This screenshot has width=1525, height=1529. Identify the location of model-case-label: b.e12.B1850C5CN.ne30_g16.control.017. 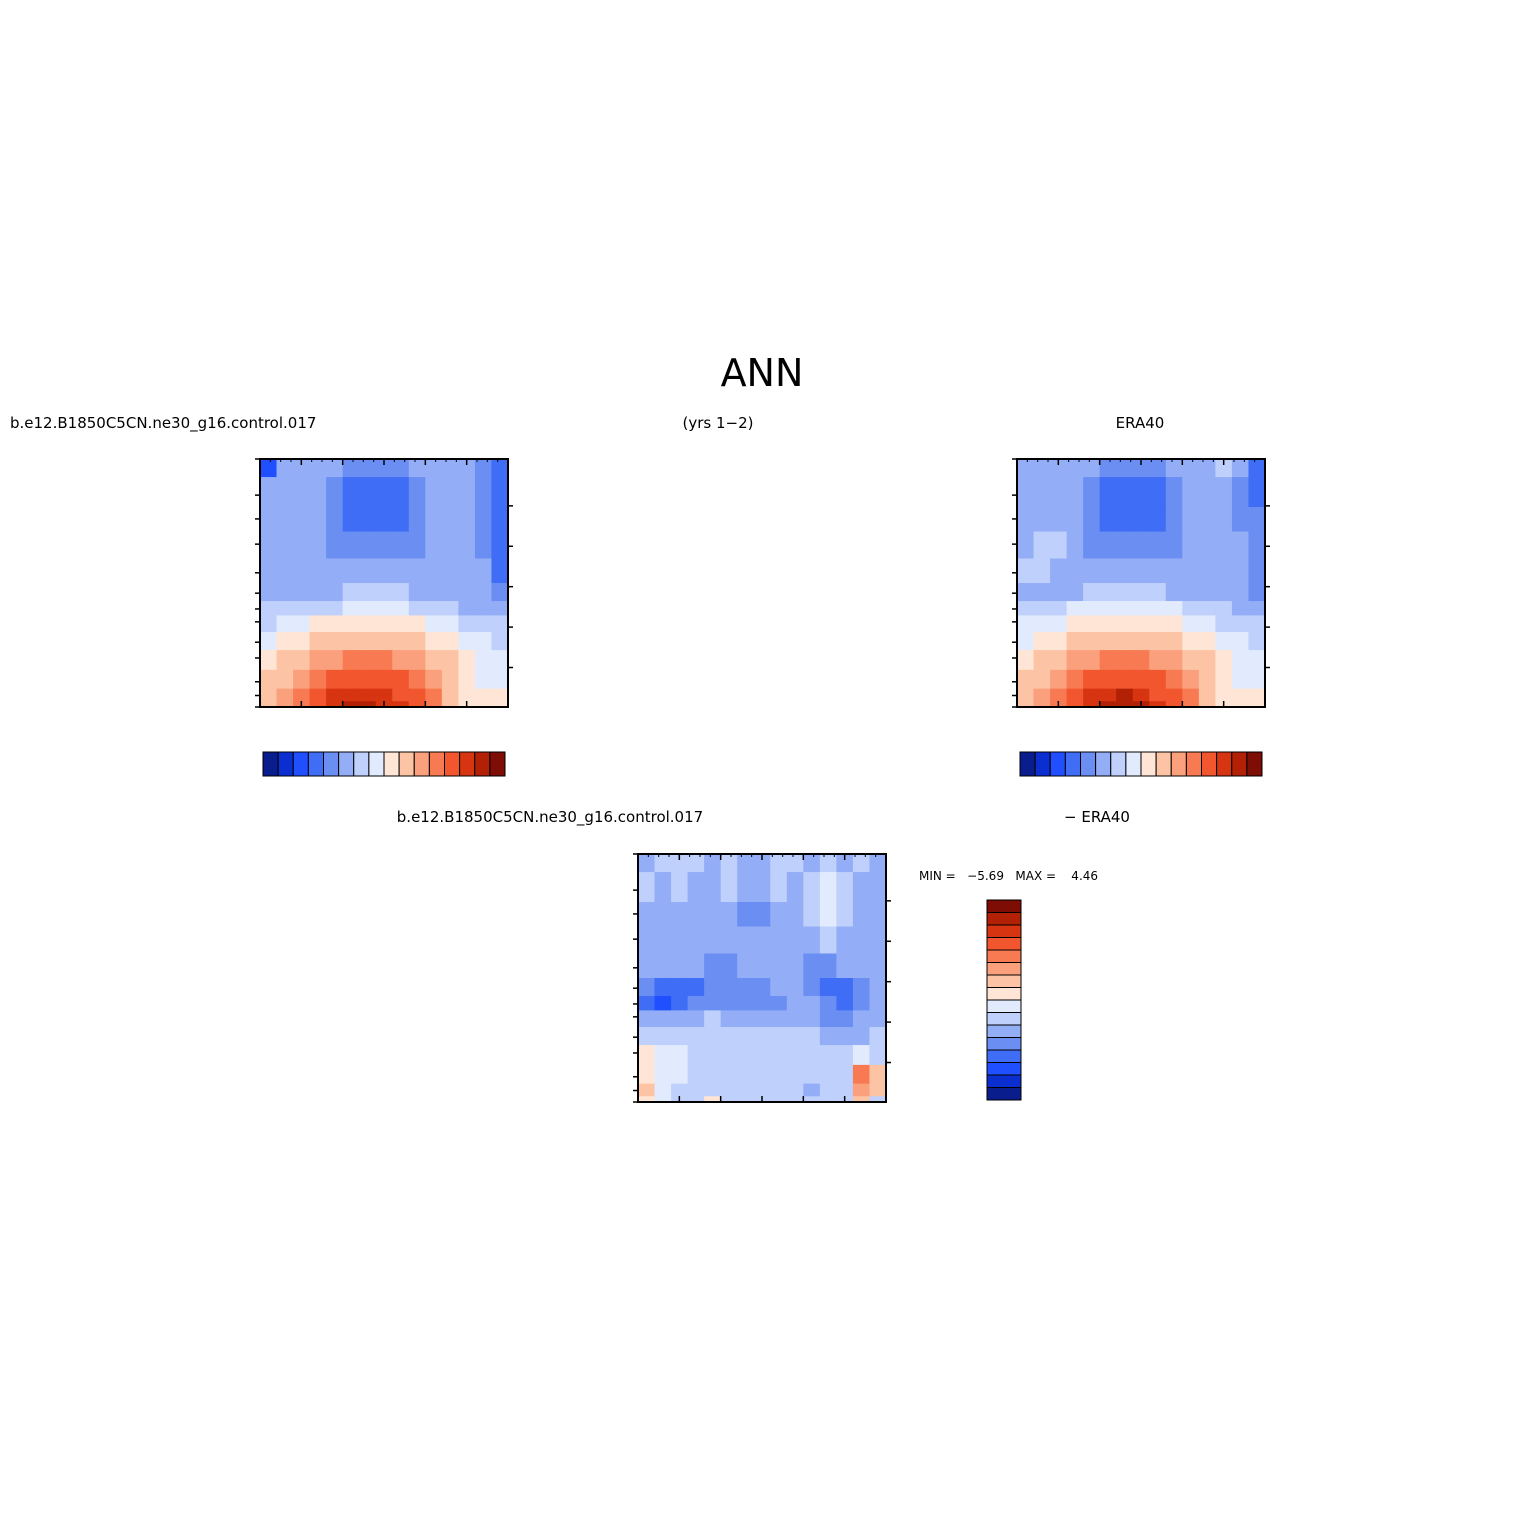
(163, 423).